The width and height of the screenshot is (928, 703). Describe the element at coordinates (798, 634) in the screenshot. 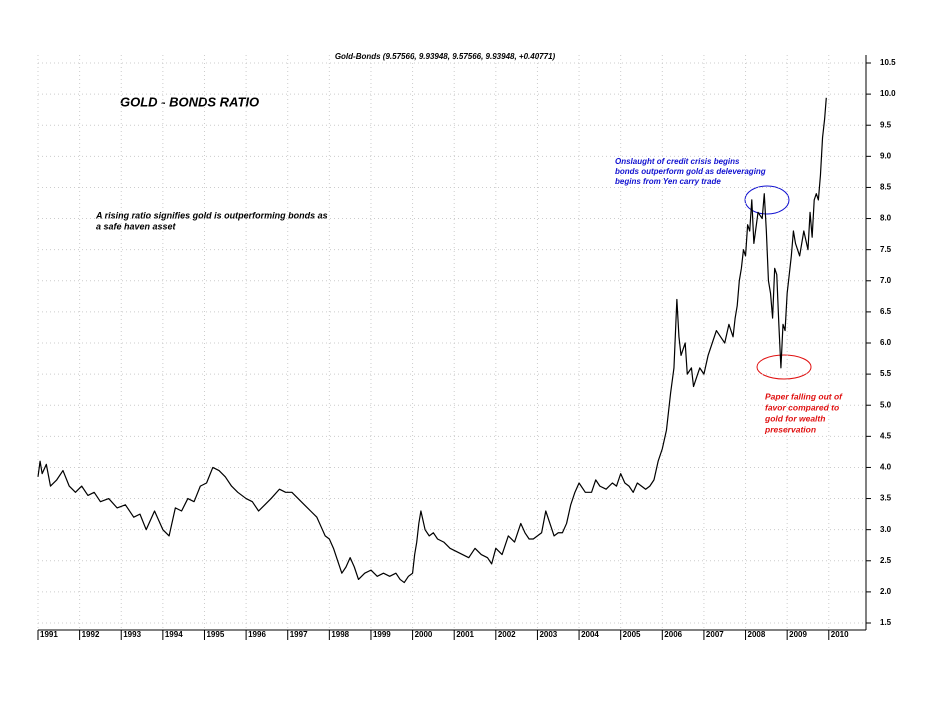

I see `x-tick-label: 2009` at that location.